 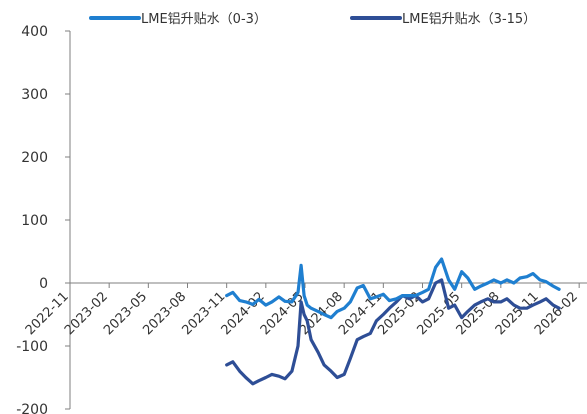 I want to click on y-tick-label: 400, so click(x=34, y=32).